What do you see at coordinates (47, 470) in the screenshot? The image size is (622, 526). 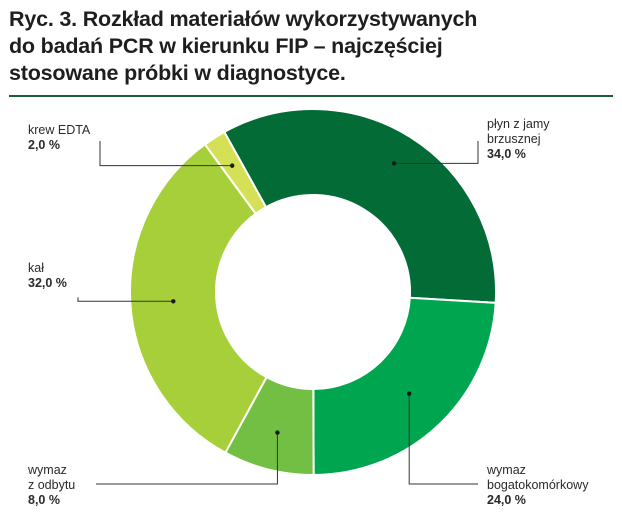 I see `slice-label-2-0: wymaz` at bounding box center [47, 470].